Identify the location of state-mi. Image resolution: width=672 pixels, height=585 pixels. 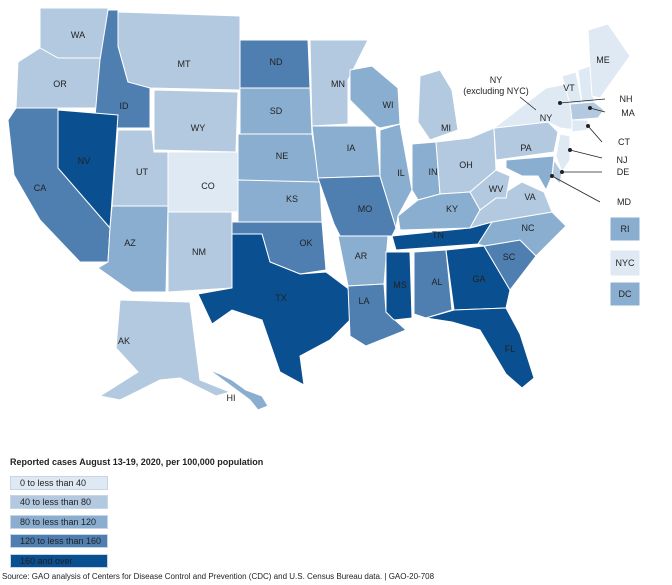
(438, 105).